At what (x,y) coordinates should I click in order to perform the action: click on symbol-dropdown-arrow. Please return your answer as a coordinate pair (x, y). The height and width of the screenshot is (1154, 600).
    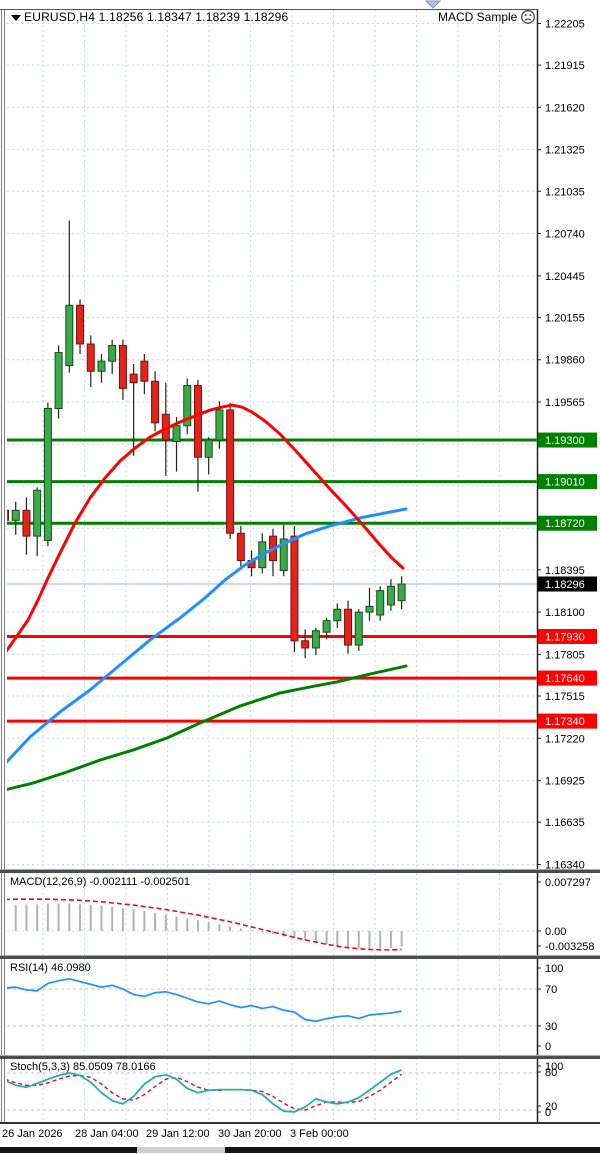
    Looking at the image, I should click on (16, 18).